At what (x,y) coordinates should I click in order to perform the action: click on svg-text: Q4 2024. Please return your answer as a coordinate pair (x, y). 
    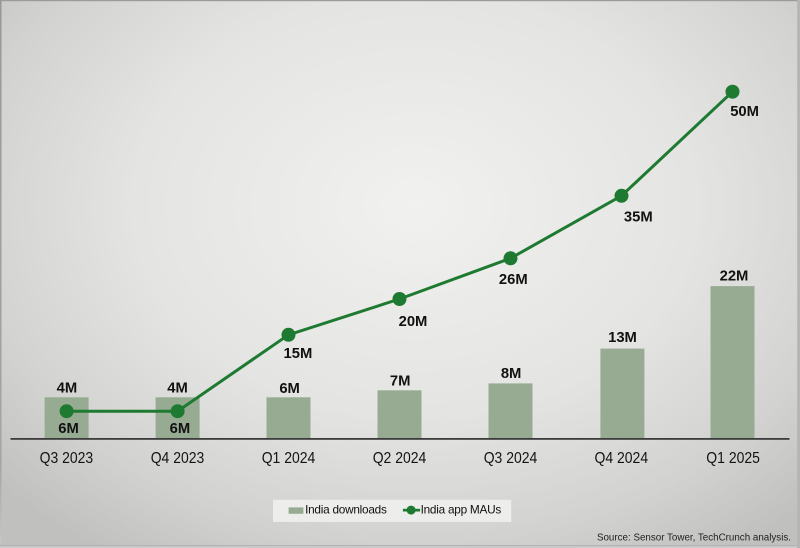
    Looking at the image, I should click on (622, 458).